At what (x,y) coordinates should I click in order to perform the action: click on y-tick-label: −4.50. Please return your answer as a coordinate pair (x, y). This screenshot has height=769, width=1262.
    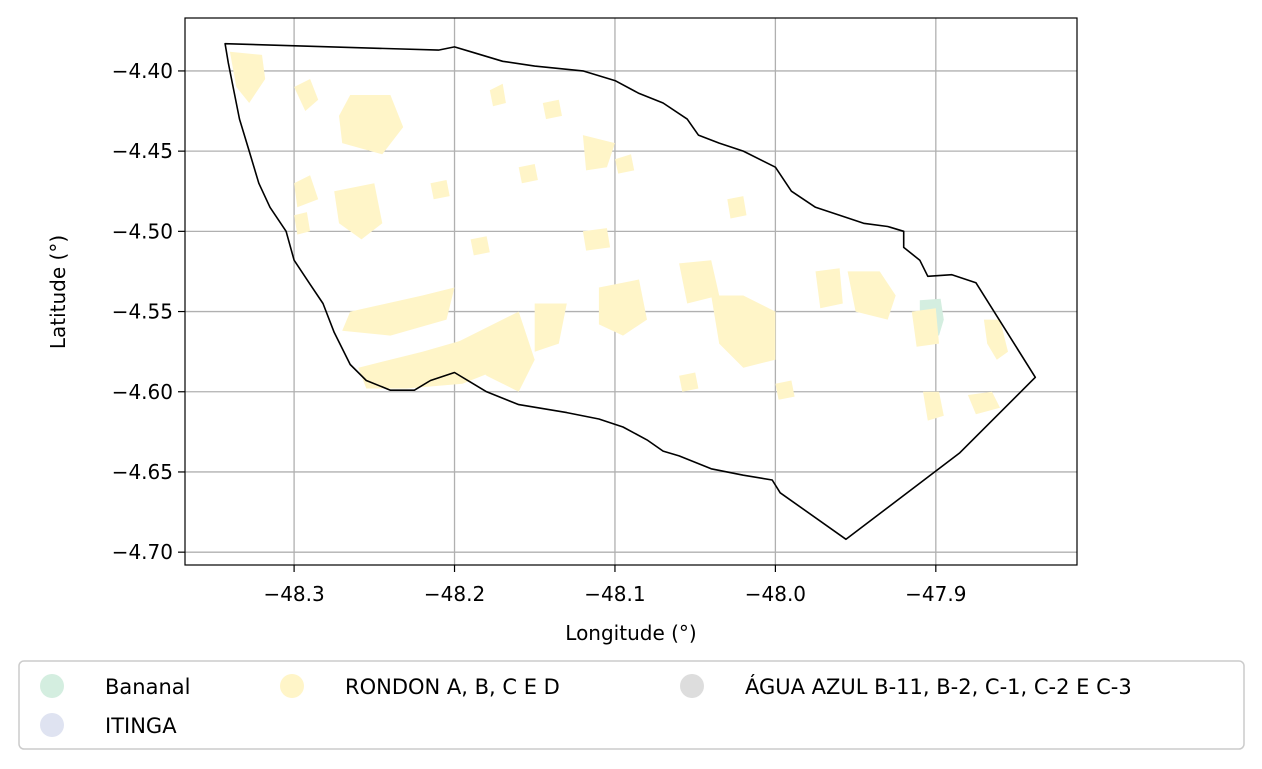
    Looking at the image, I should click on (142, 231).